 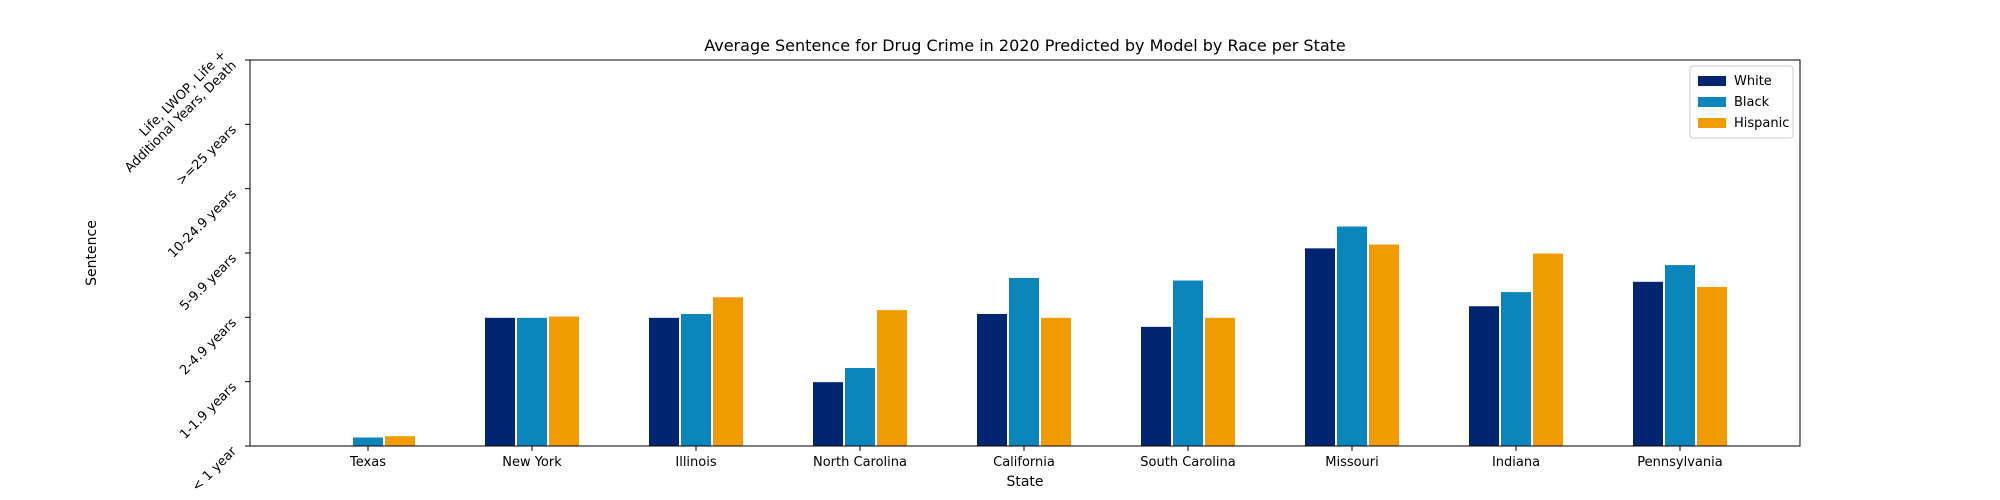 What do you see at coordinates (892, 378) in the screenshot?
I see `bar-hispanic-north-carolina` at bounding box center [892, 378].